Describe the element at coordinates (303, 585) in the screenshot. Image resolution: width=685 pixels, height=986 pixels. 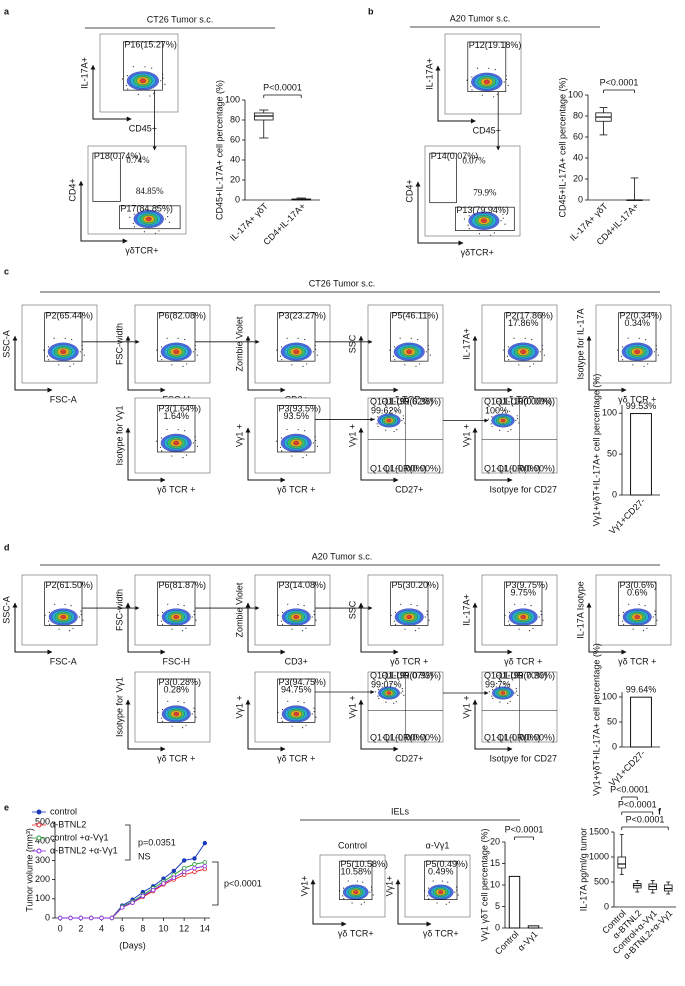
I see `gate-name: P3(14.08%)` at that location.